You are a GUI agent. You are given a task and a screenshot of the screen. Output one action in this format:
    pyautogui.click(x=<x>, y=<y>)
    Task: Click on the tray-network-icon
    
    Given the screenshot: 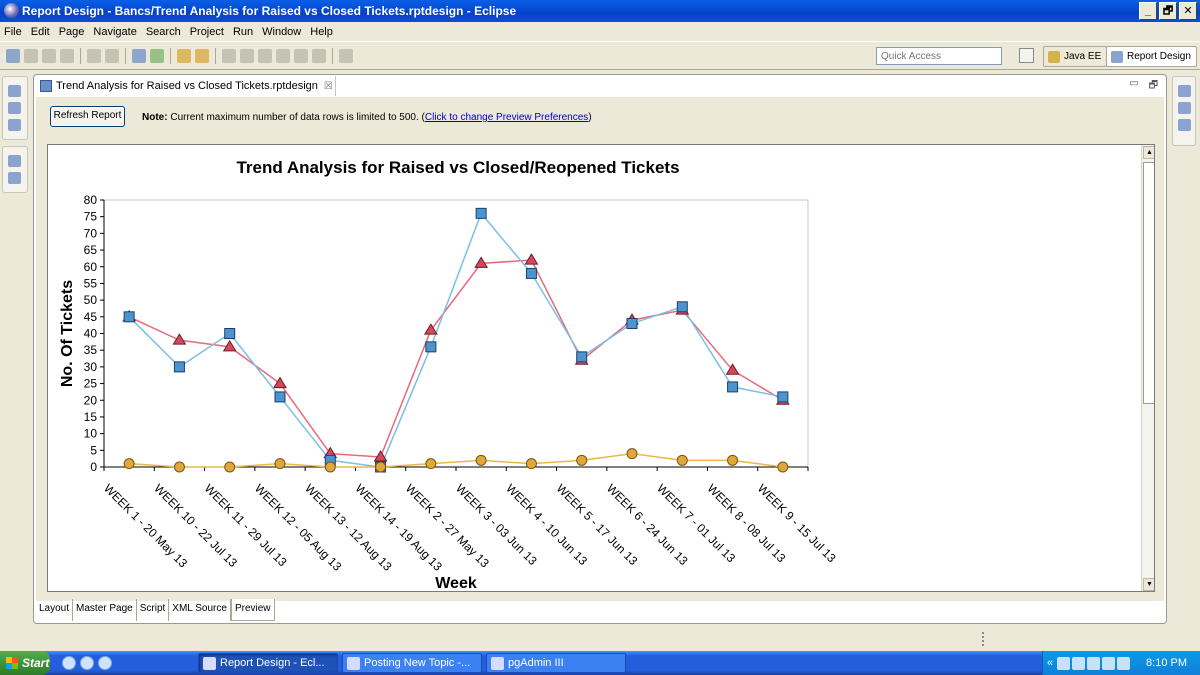 What is the action you would take?
    pyautogui.click(x=1109, y=663)
    